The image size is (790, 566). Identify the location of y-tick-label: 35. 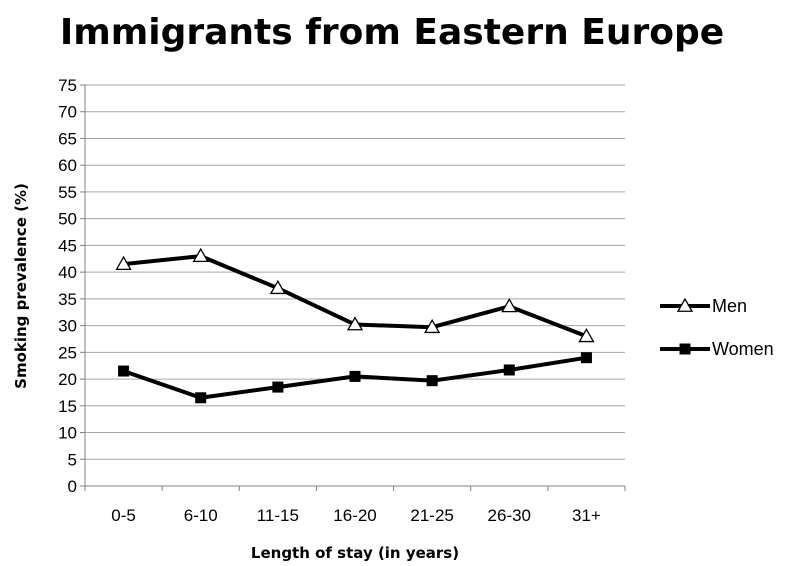
(67, 299).